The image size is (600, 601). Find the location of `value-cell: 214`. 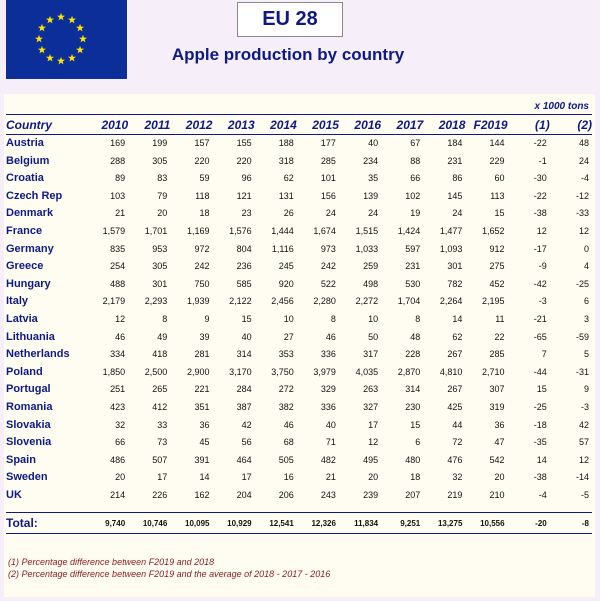

value-cell: 214 is located at coordinates (118, 494).